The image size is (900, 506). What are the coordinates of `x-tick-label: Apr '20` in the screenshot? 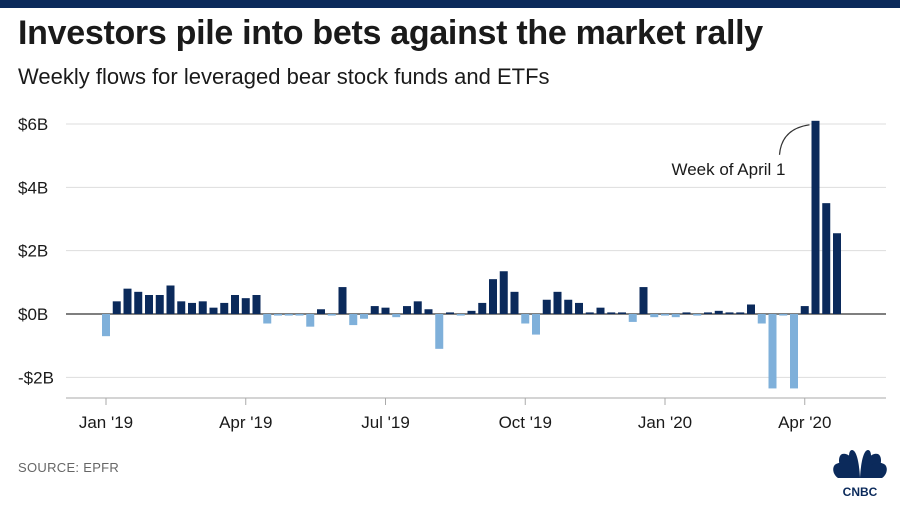 It's located at (804, 422).